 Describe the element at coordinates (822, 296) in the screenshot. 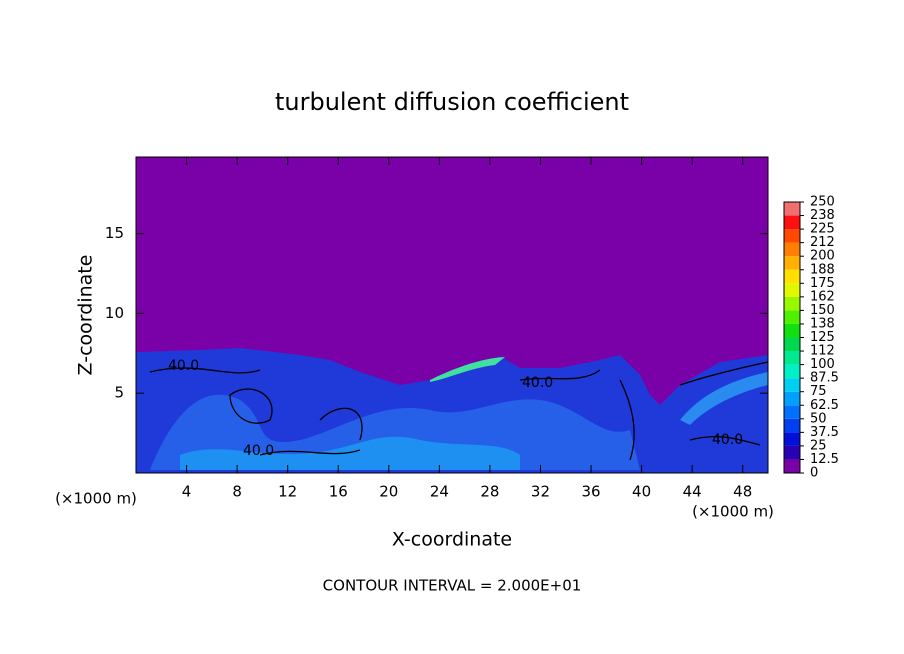

I see `colorbar-label: 162` at that location.